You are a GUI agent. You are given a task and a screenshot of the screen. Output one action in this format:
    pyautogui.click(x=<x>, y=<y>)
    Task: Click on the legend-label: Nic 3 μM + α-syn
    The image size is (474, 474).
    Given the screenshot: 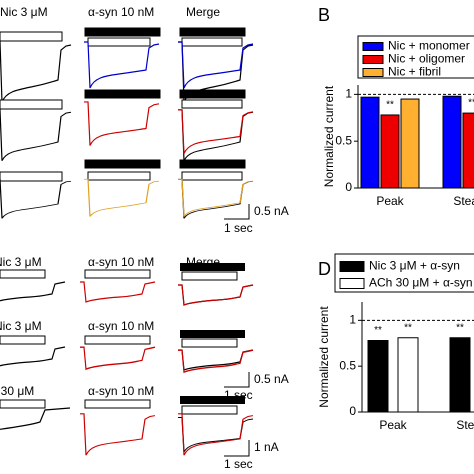 What is the action you would take?
    pyautogui.click(x=414, y=266)
    